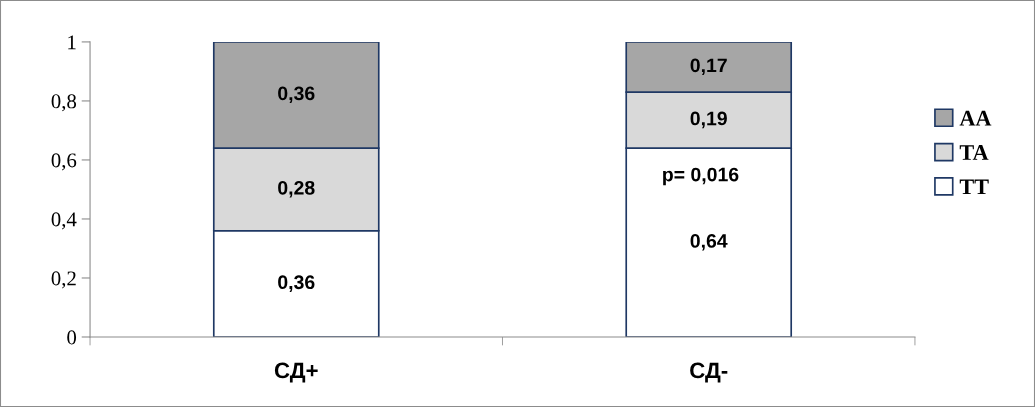 This screenshot has height=407, width=1035. What do you see at coordinates (64, 103) in the screenshot?
I see `y-tick-label: 0,8` at bounding box center [64, 103].